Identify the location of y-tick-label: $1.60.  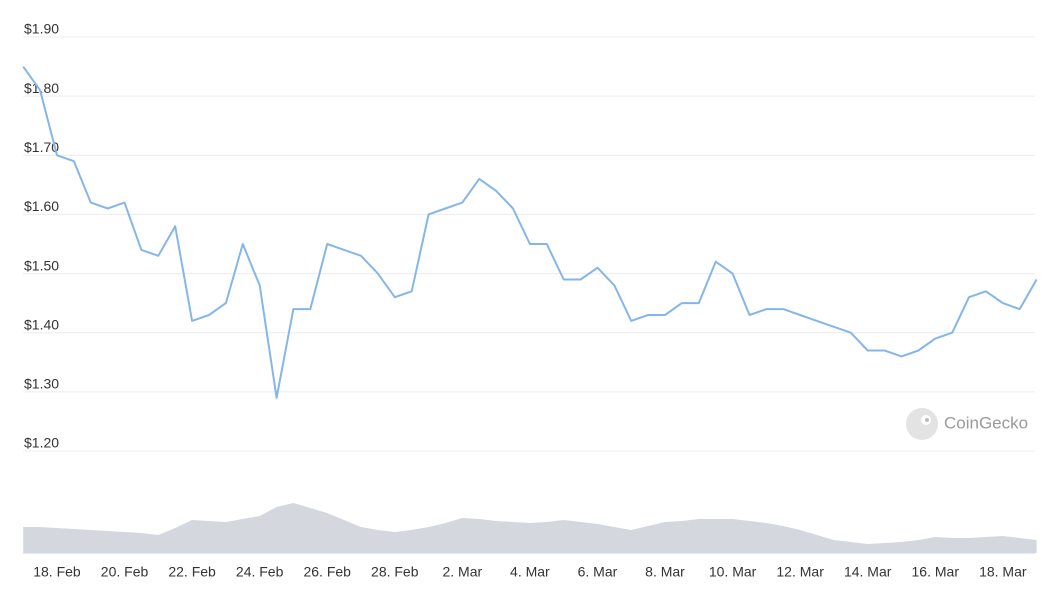
(41, 206).